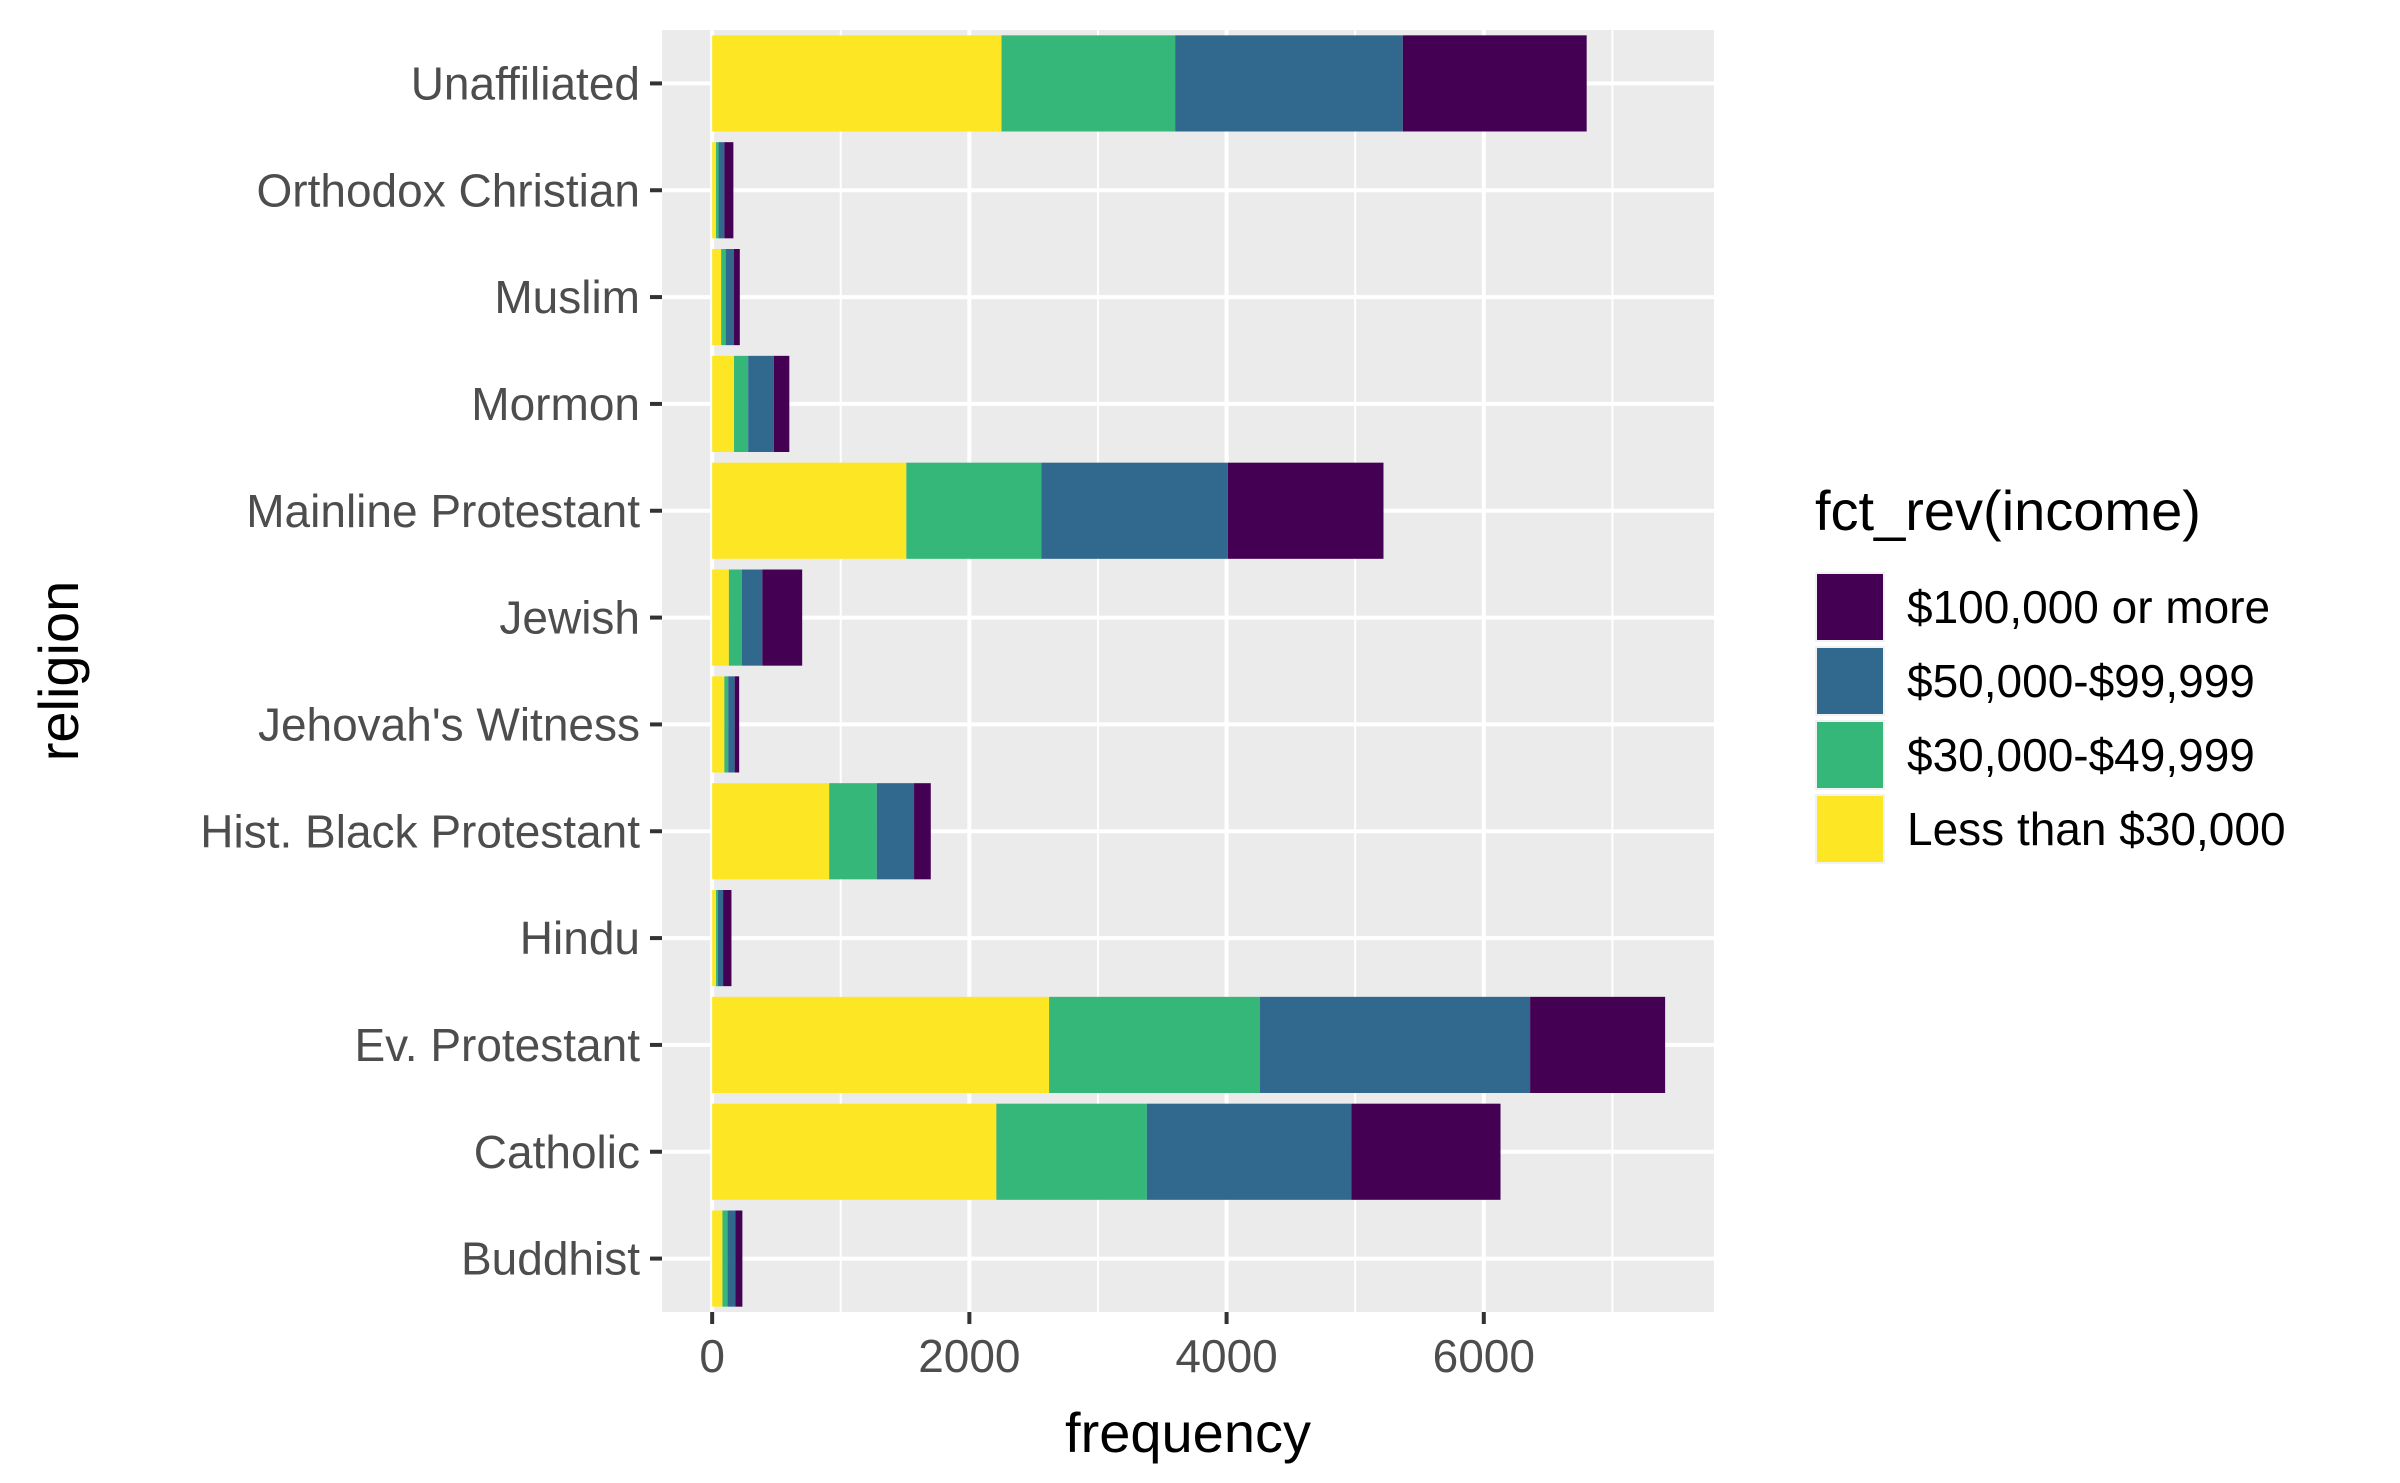 The image size is (2400, 1483). I want to click on y-tick-label: Orthodox Christian, so click(449, 190).